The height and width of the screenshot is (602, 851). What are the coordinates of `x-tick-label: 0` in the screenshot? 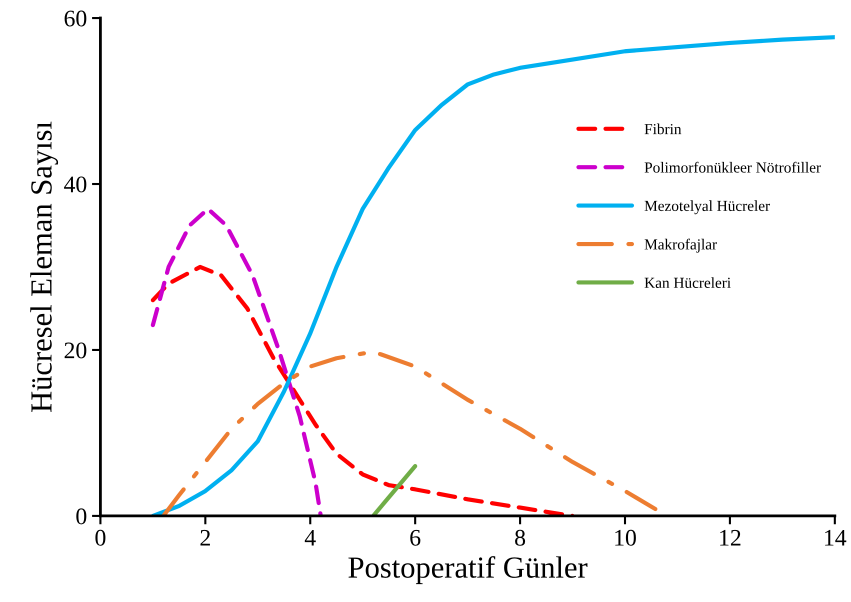 It's located at (100, 538).